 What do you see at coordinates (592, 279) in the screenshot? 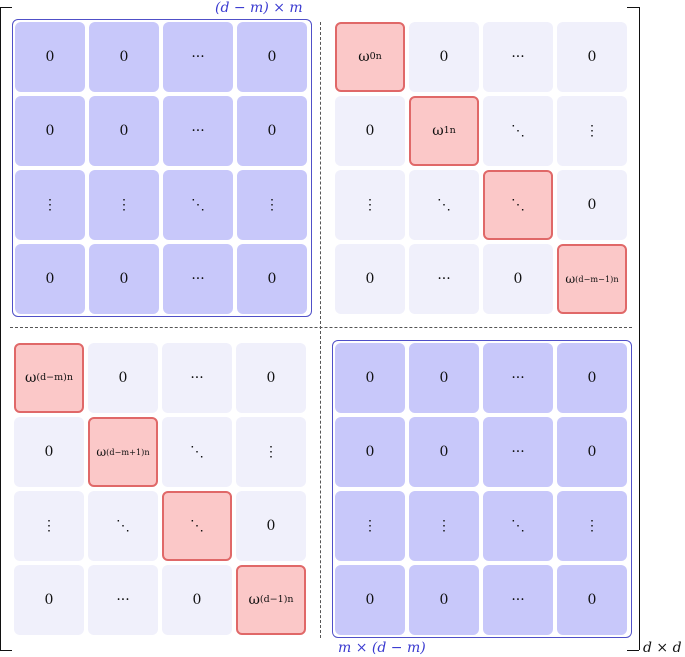
I see `diagonal-cell: ω (d−m−1)n` at bounding box center [592, 279].